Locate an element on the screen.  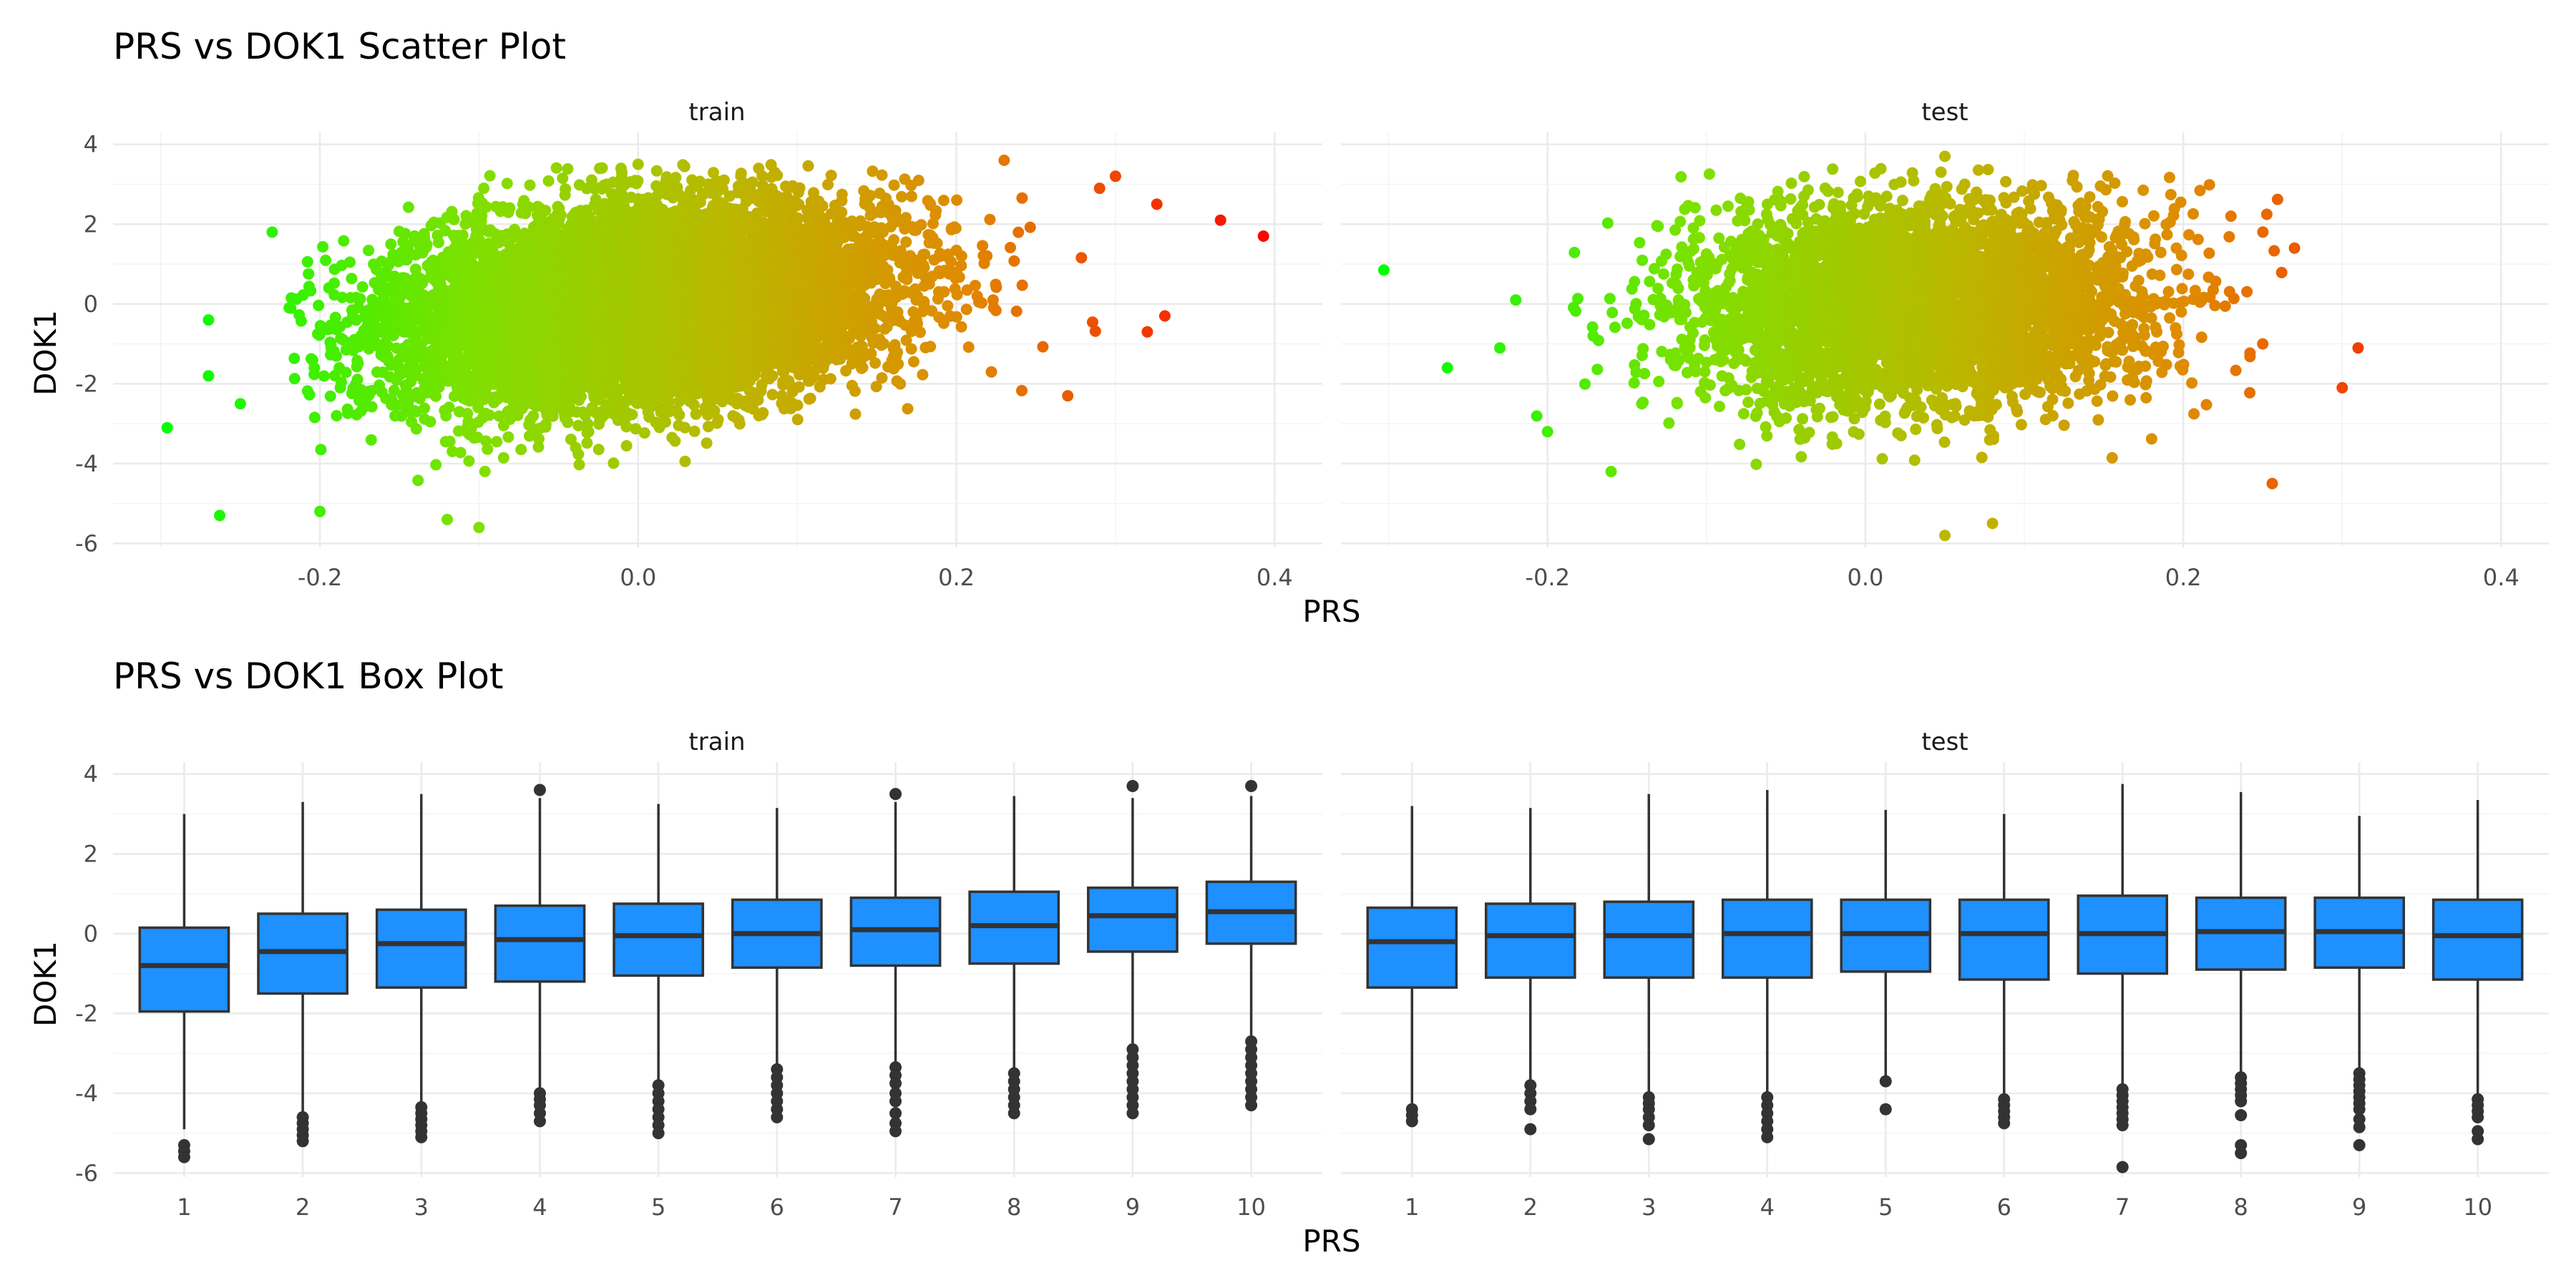
scatter-train-y-tick-label: -4 is located at coordinates (86, 463).